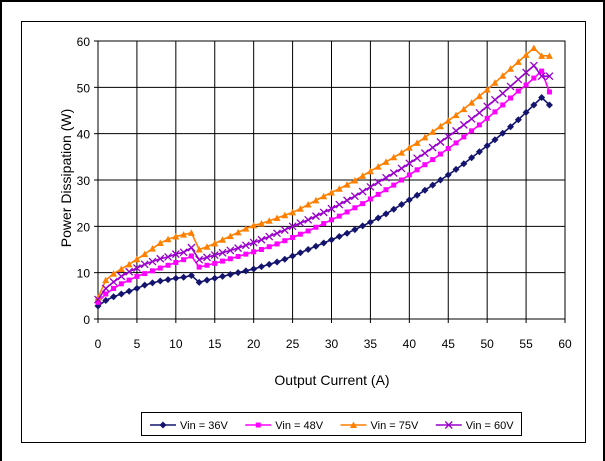 Image resolution: width=605 pixels, height=461 pixels. Describe the element at coordinates (487, 344) in the screenshot. I see `x-tick-label: 50` at that location.